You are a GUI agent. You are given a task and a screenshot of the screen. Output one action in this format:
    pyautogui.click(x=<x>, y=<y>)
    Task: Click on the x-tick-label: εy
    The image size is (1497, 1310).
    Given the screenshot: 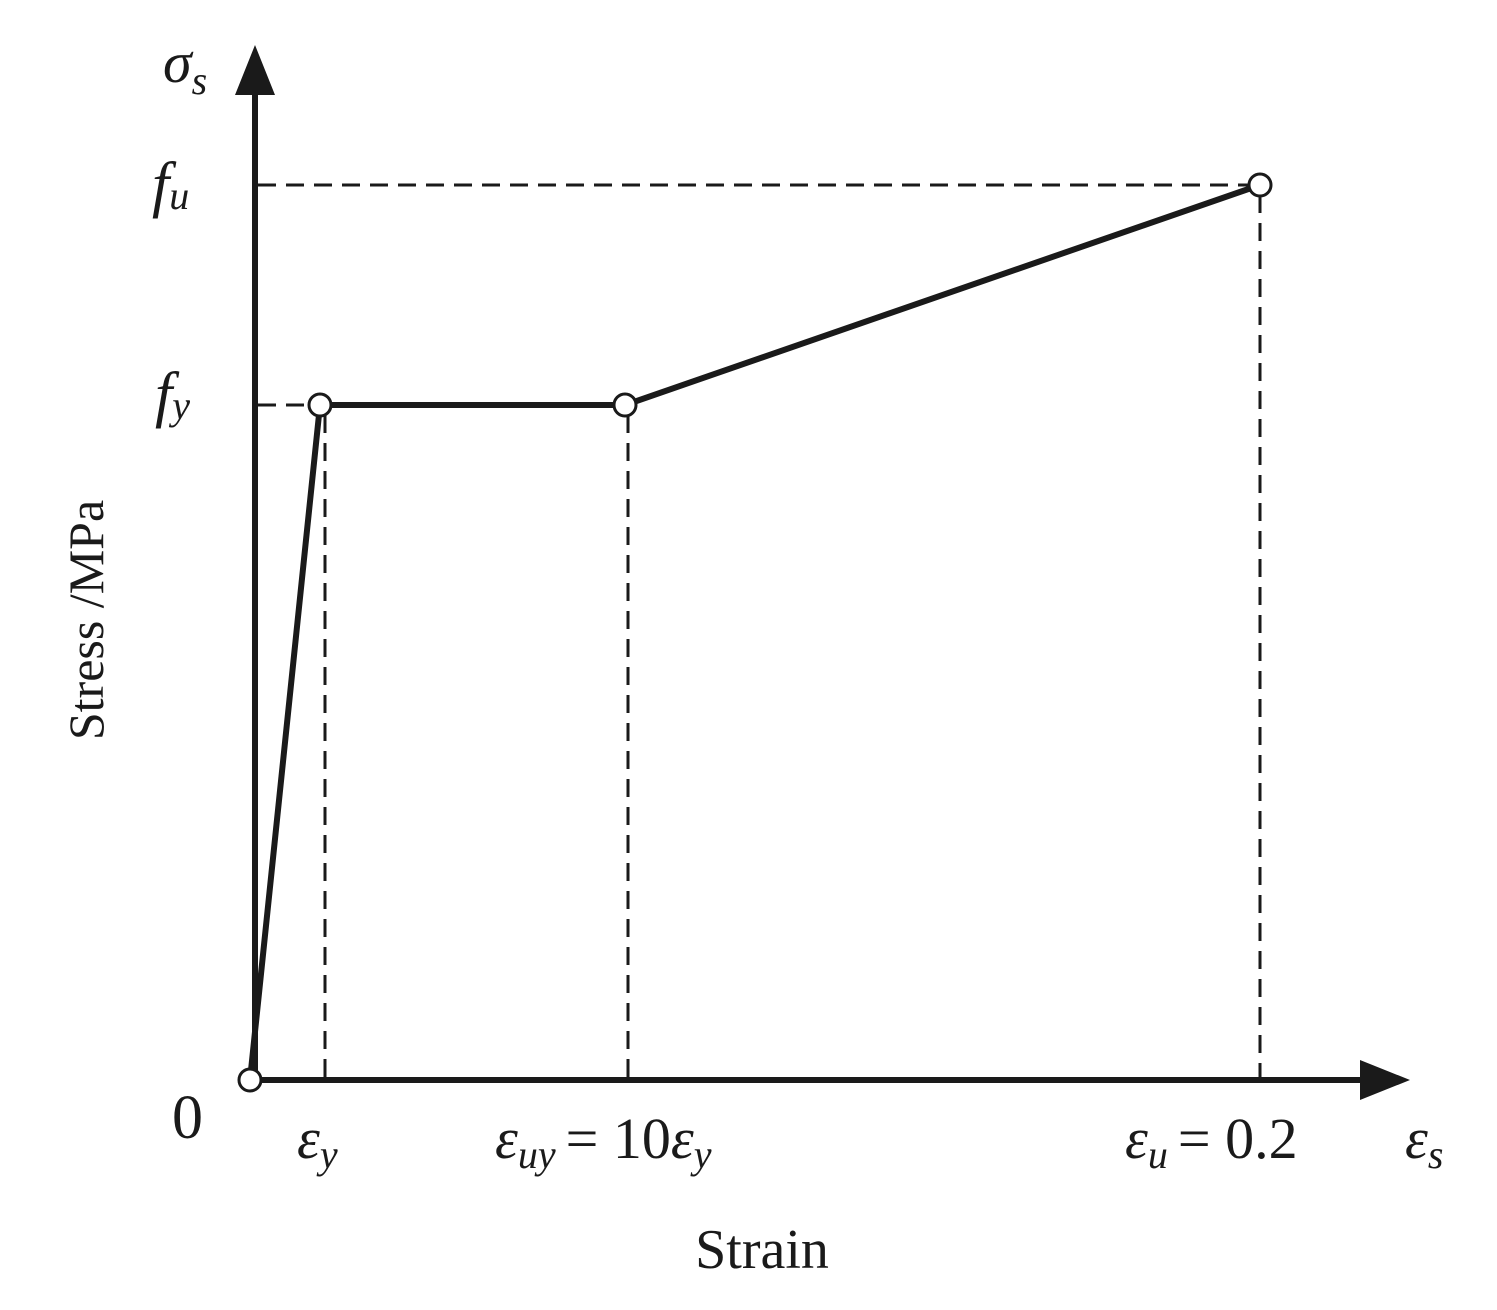 What is the action you would take?
    pyautogui.click(x=317, y=1141)
    